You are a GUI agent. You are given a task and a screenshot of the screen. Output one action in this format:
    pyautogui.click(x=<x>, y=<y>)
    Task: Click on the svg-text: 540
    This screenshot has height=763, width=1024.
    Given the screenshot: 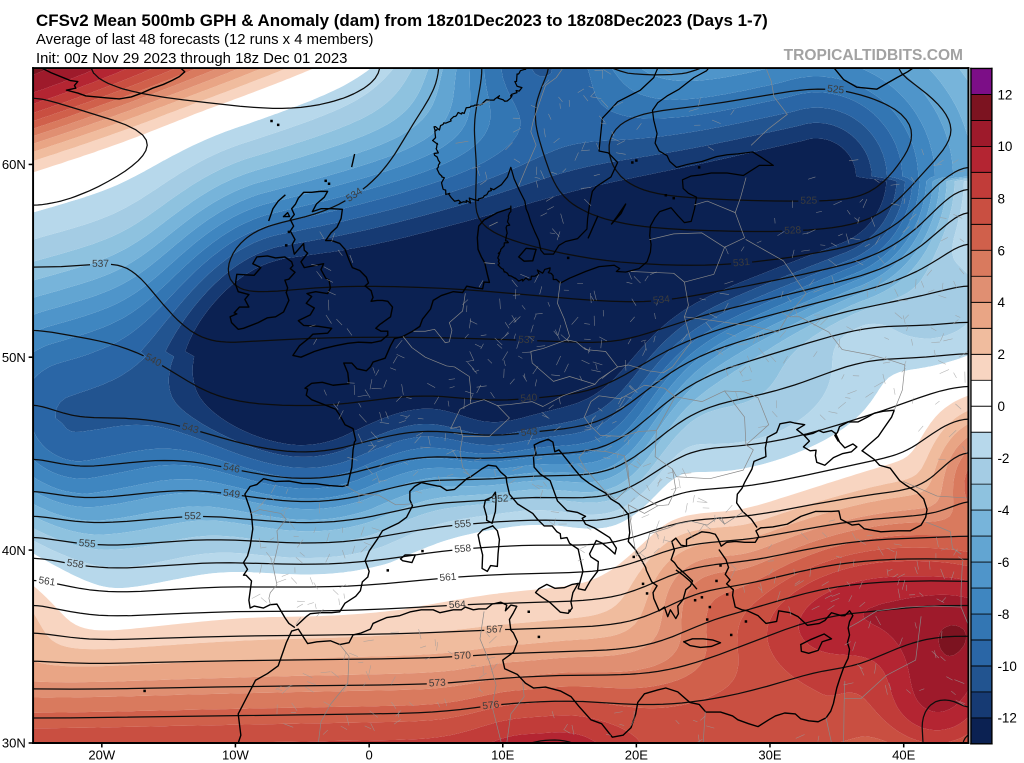 What is the action you would take?
    pyautogui.click(x=529, y=398)
    